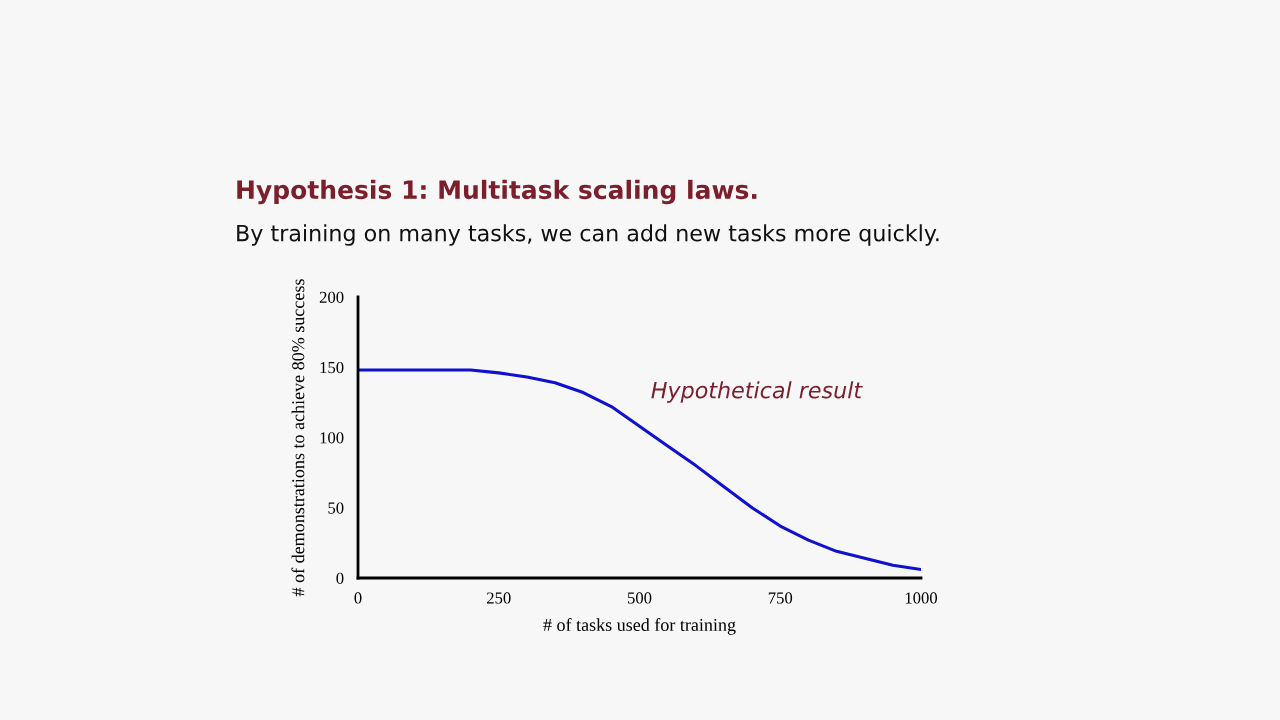 This screenshot has width=1280, height=720. What do you see at coordinates (498, 598) in the screenshot?
I see `x-tick-label: 250` at bounding box center [498, 598].